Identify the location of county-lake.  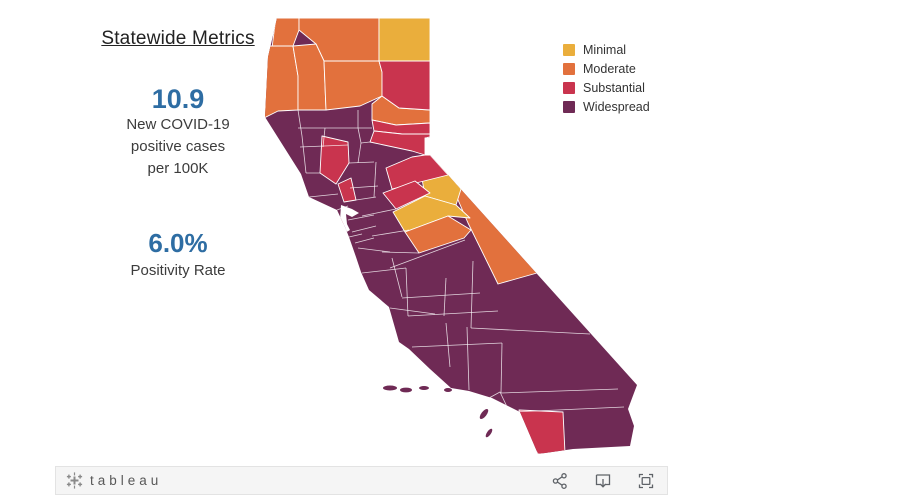
(334, 160).